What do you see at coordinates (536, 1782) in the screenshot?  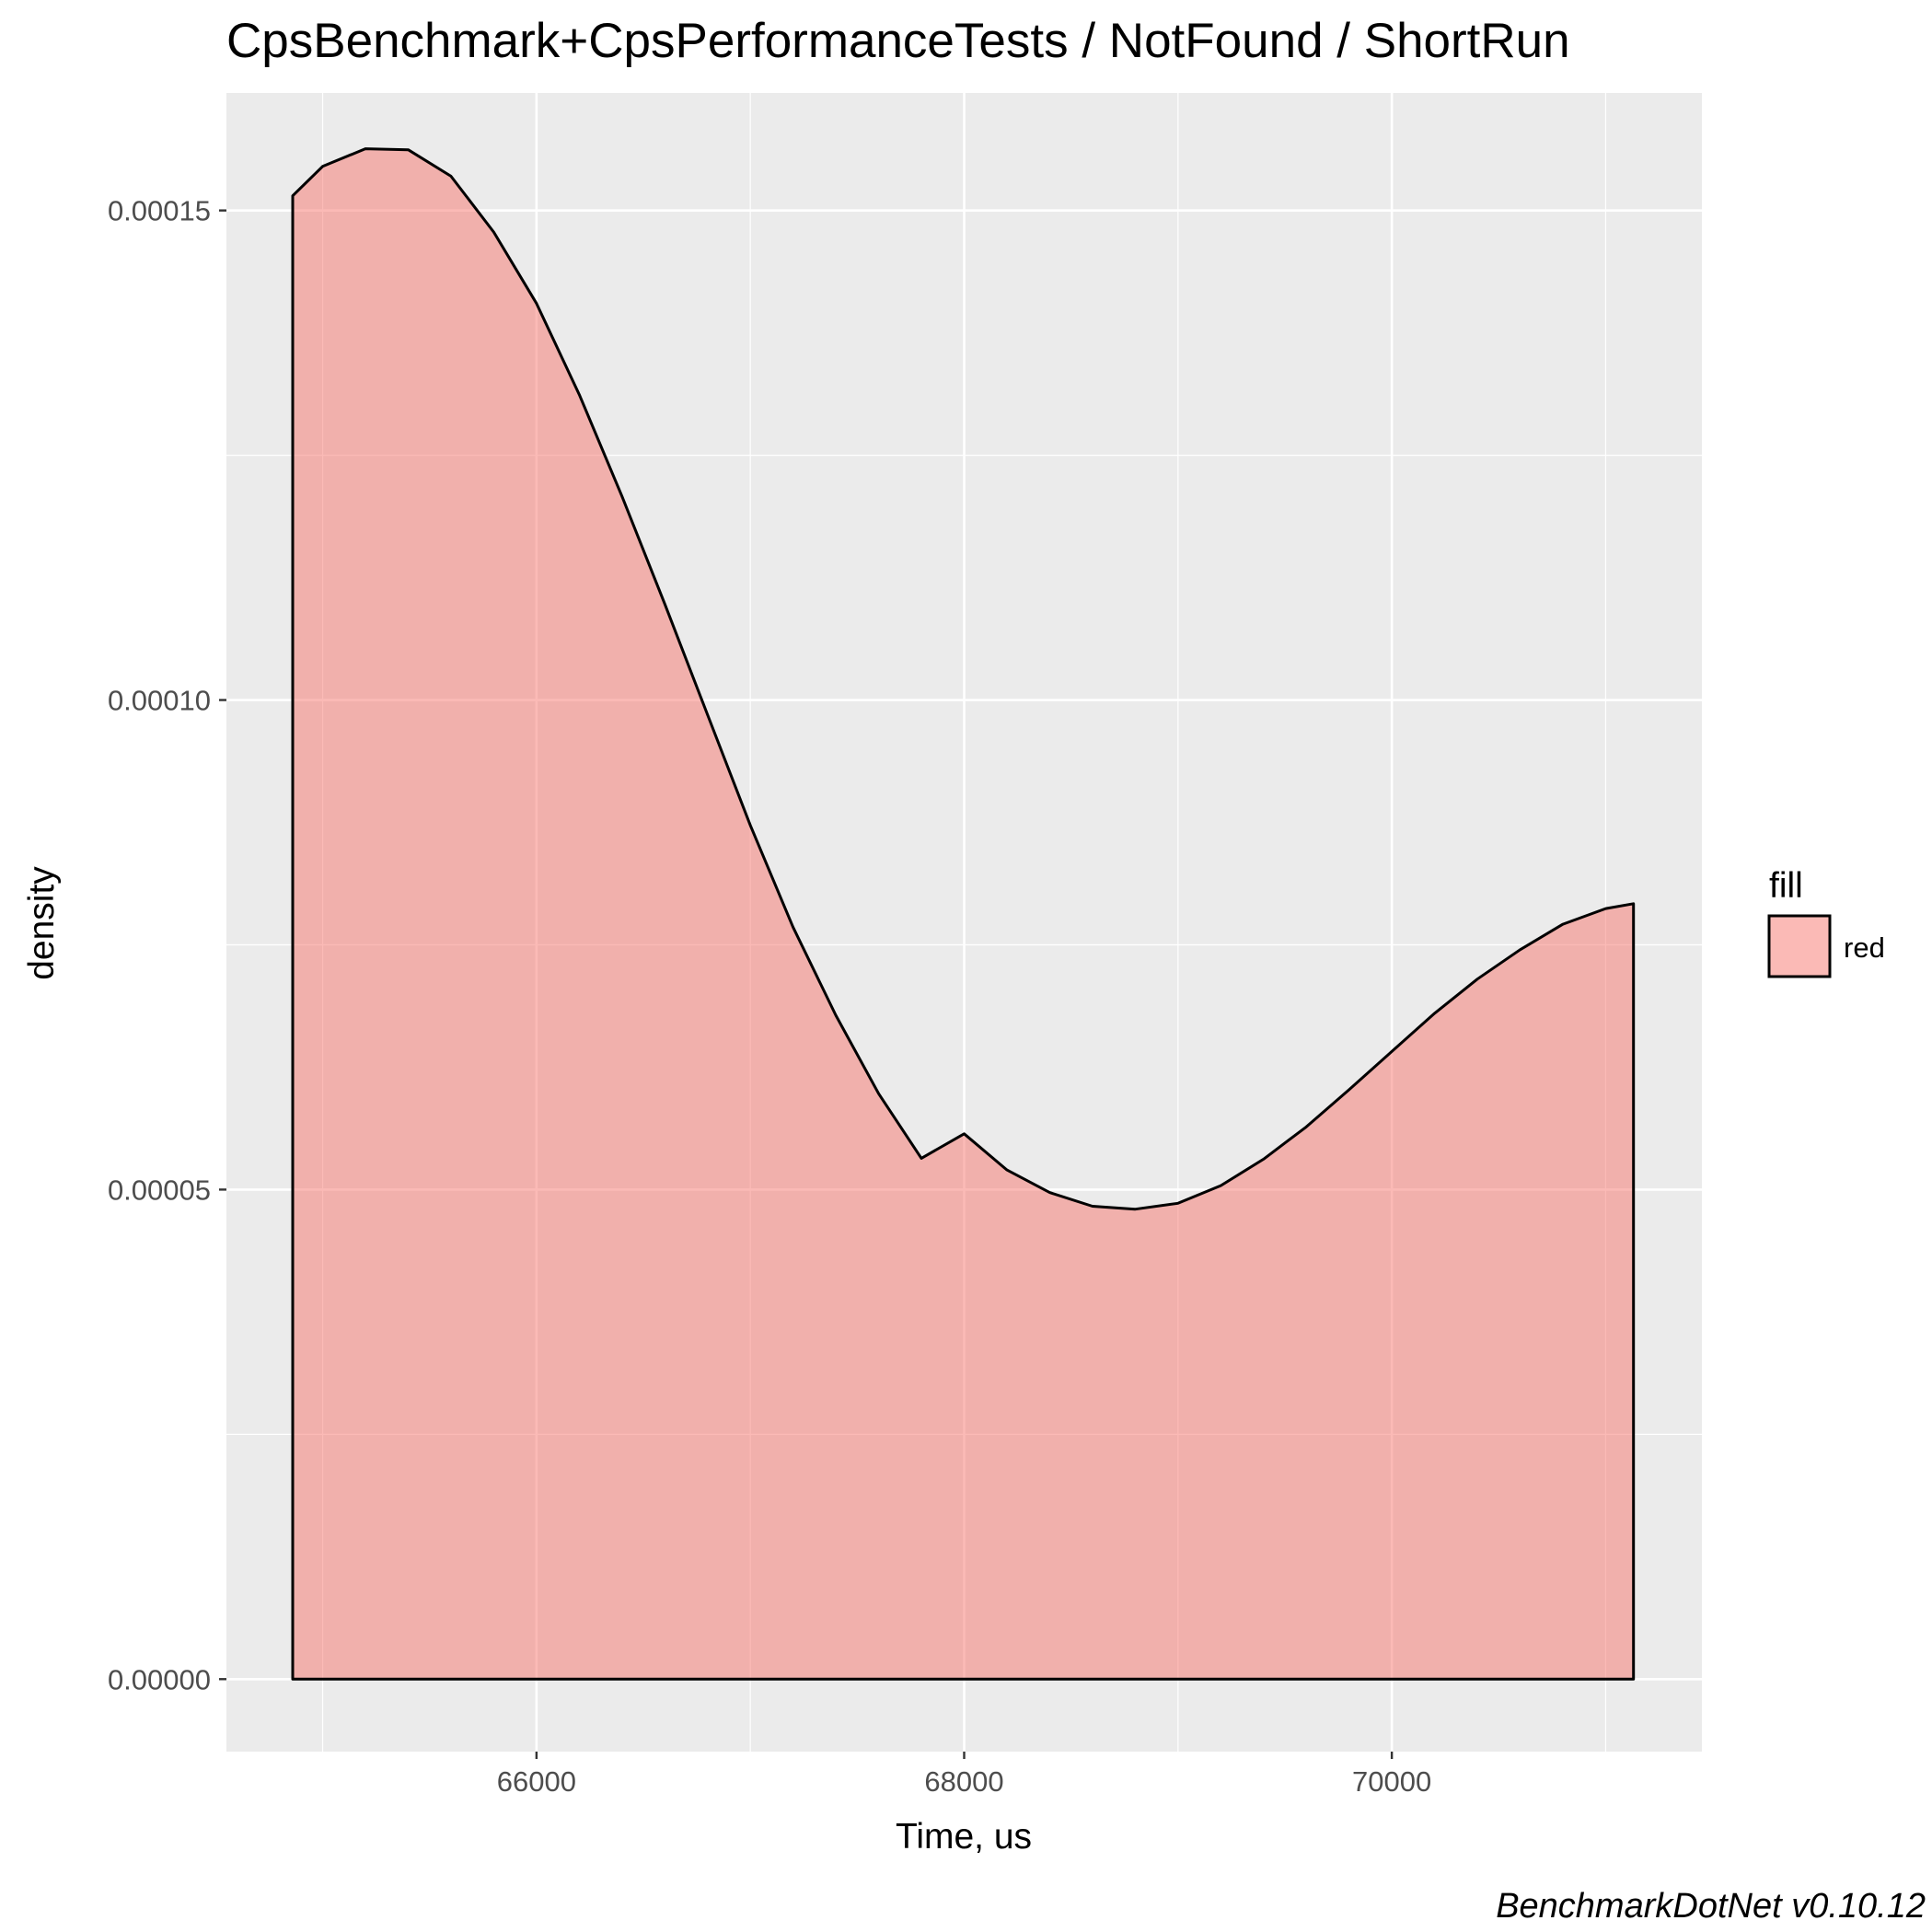 I see `x-tick-label: 66000` at bounding box center [536, 1782].